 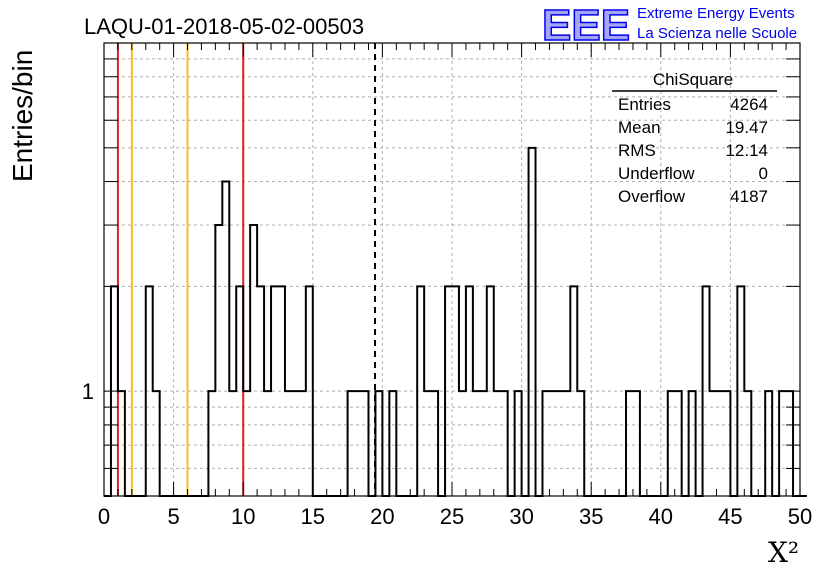 I want to click on run-title: LAQU-01-2018-05-02-00503, so click(x=224, y=26).